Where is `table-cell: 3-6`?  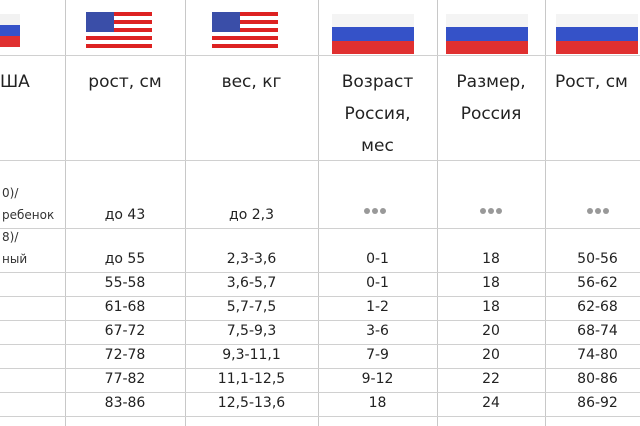 table-cell: 3-6 is located at coordinates (377, 331).